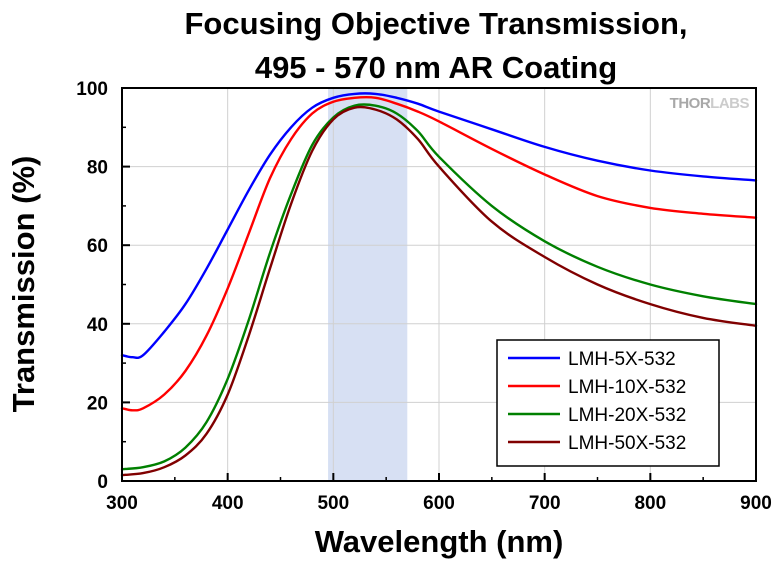 The height and width of the screenshot is (563, 780). What do you see at coordinates (439, 541) in the screenshot?
I see `x-axis-label: Wavelength (nm)` at bounding box center [439, 541].